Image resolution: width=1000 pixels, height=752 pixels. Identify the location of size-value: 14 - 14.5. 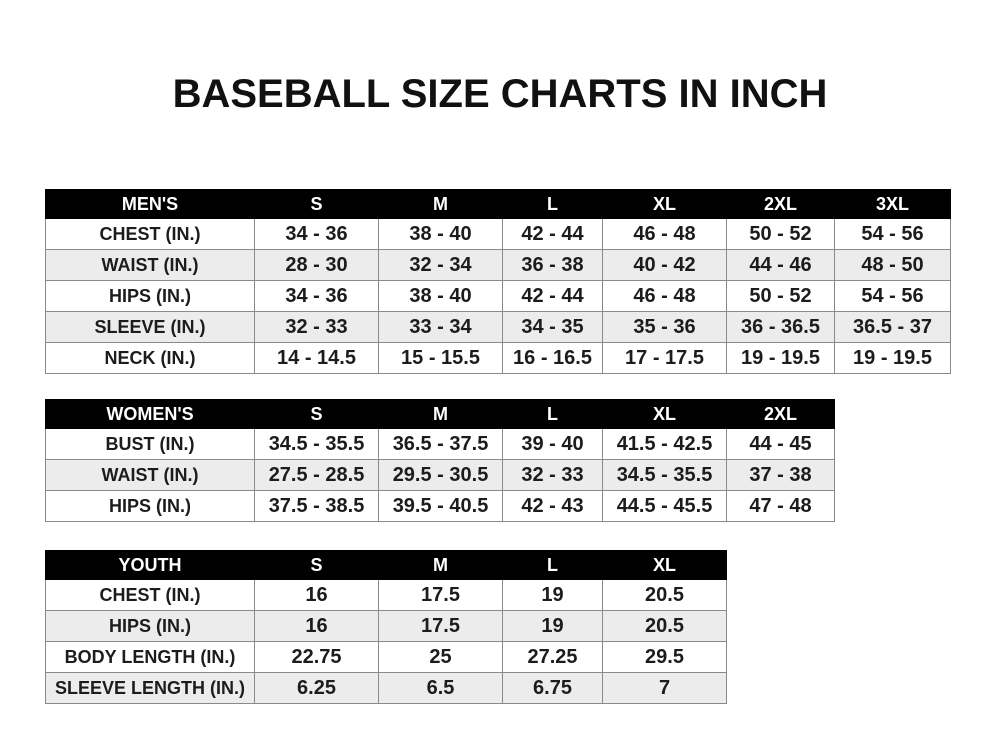
(316, 358).